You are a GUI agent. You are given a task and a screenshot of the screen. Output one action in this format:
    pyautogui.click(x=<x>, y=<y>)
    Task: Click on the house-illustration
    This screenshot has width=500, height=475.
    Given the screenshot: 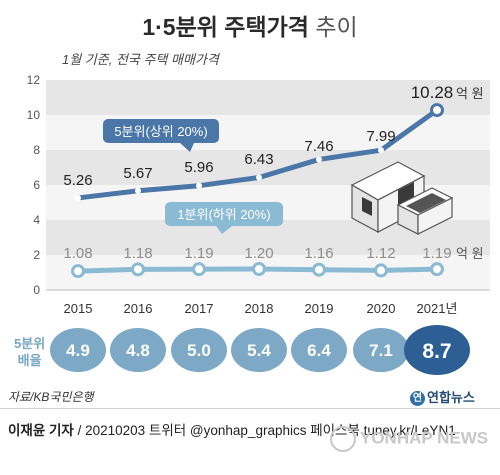 What is the action you would take?
    pyautogui.click(x=402, y=198)
    